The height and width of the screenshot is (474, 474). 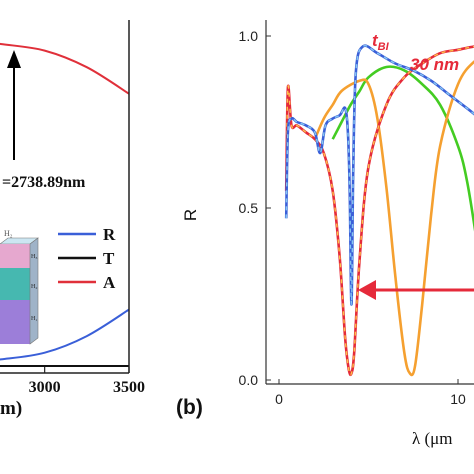 I want to click on legend-label-A: A, so click(x=109, y=282).